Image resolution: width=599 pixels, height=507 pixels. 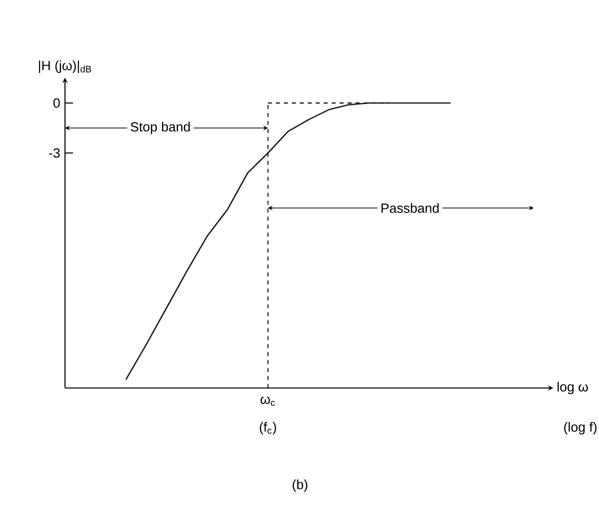 I want to click on x-axis-title: log ω, so click(x=573, y=388).